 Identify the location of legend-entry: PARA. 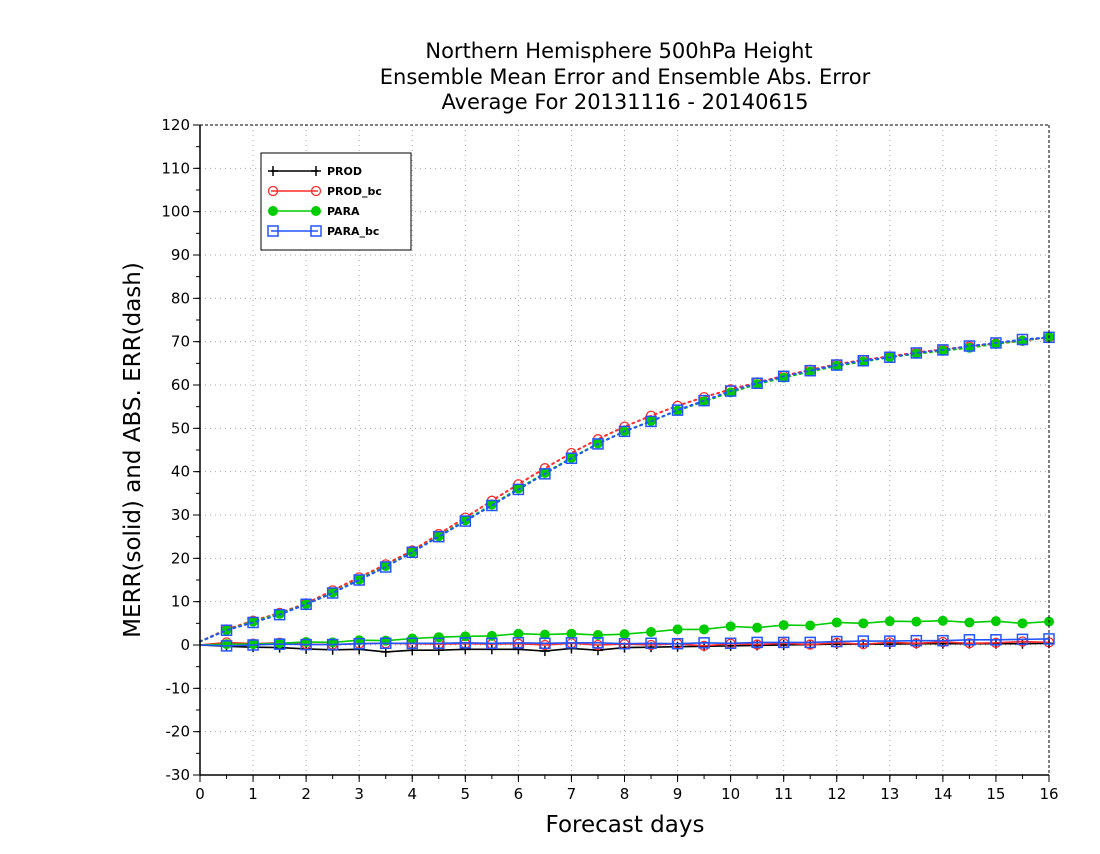
(314, 211).